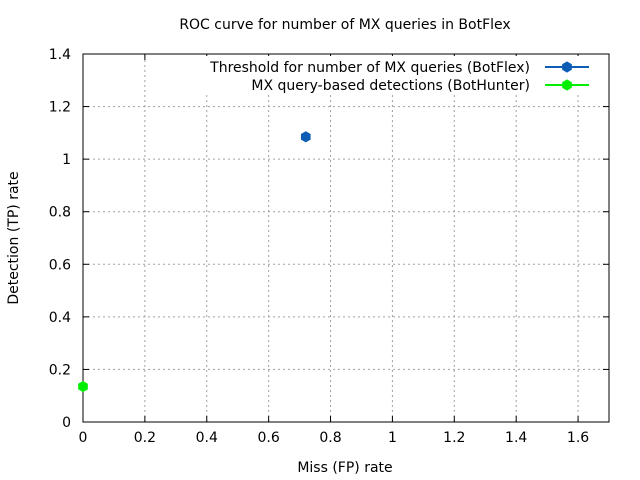 The width and height of the screenshot is (640, 480). I want to click on y-tick-label: 1, so click(66, 160).